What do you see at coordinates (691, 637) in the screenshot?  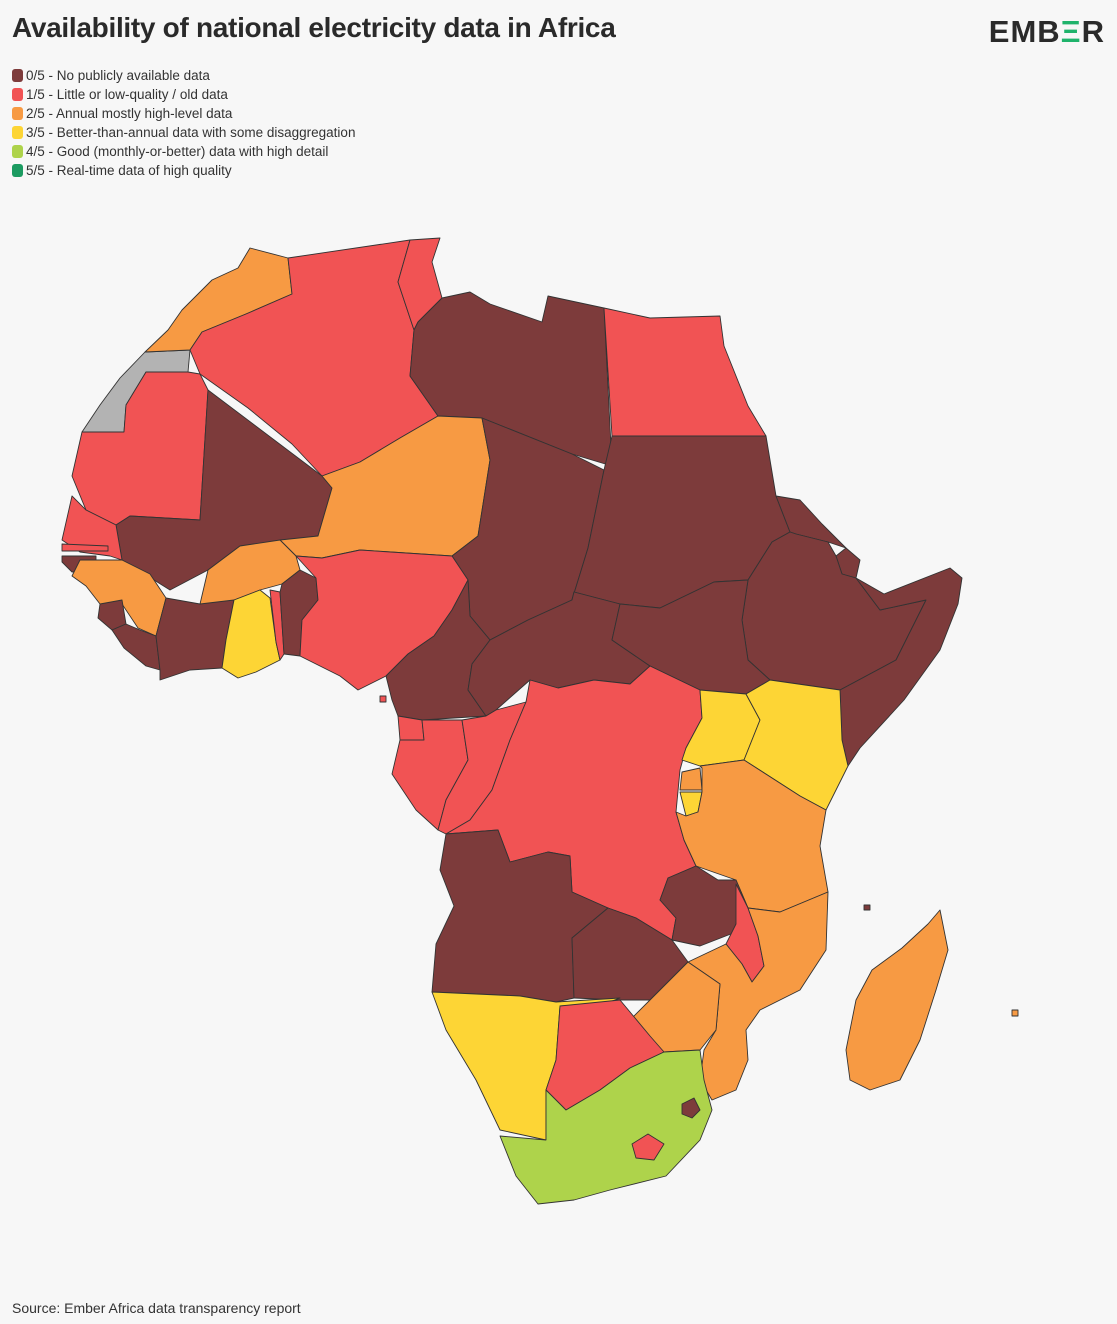 I see `country-south-sudan` at bounding box center [691, 637].